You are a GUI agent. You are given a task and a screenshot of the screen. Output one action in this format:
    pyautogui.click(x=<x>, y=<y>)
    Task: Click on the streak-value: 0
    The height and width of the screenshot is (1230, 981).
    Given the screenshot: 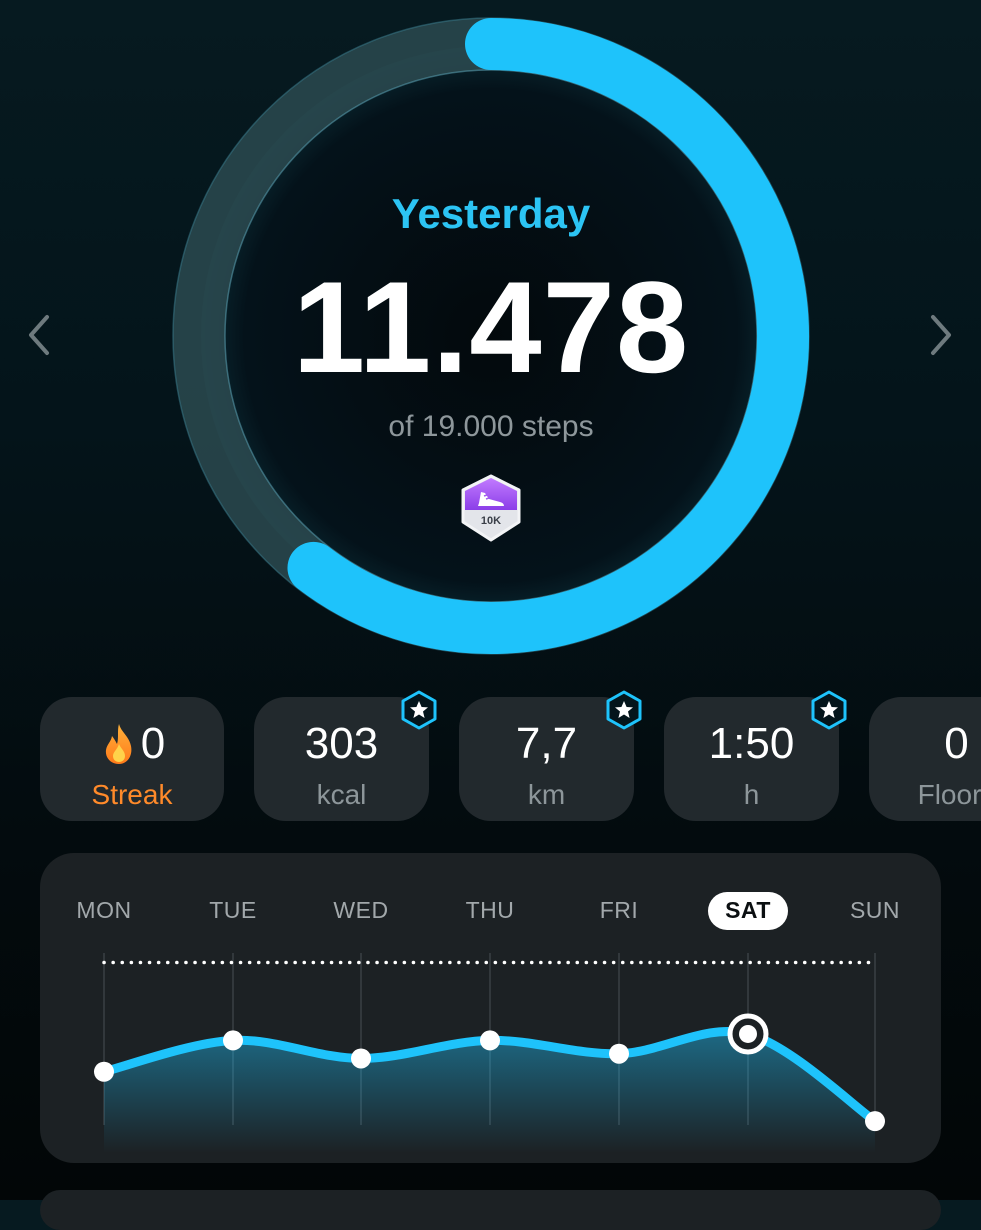 What is the action you would take?
    pyautogui.click(x=153, y=743)
    